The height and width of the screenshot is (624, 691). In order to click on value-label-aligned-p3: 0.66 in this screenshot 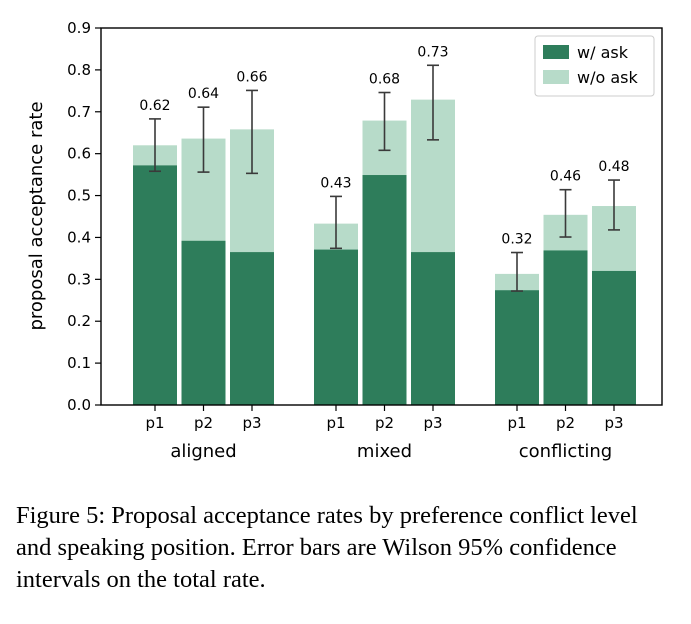, I will do `click(251, 77)`.